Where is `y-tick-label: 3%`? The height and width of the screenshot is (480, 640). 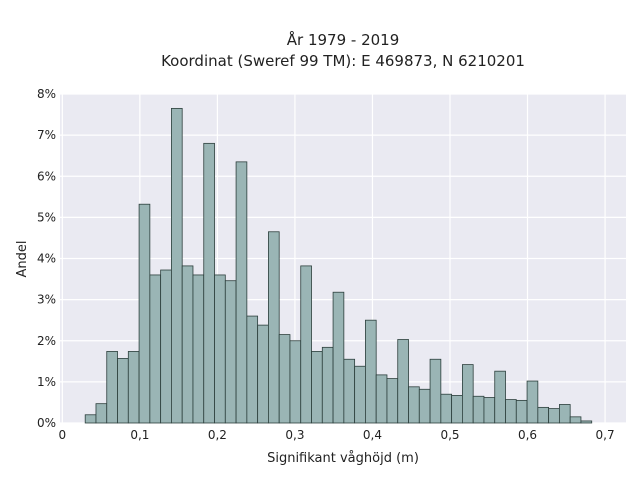
y-tick-label: 3% is located at coordinates (46, 300).